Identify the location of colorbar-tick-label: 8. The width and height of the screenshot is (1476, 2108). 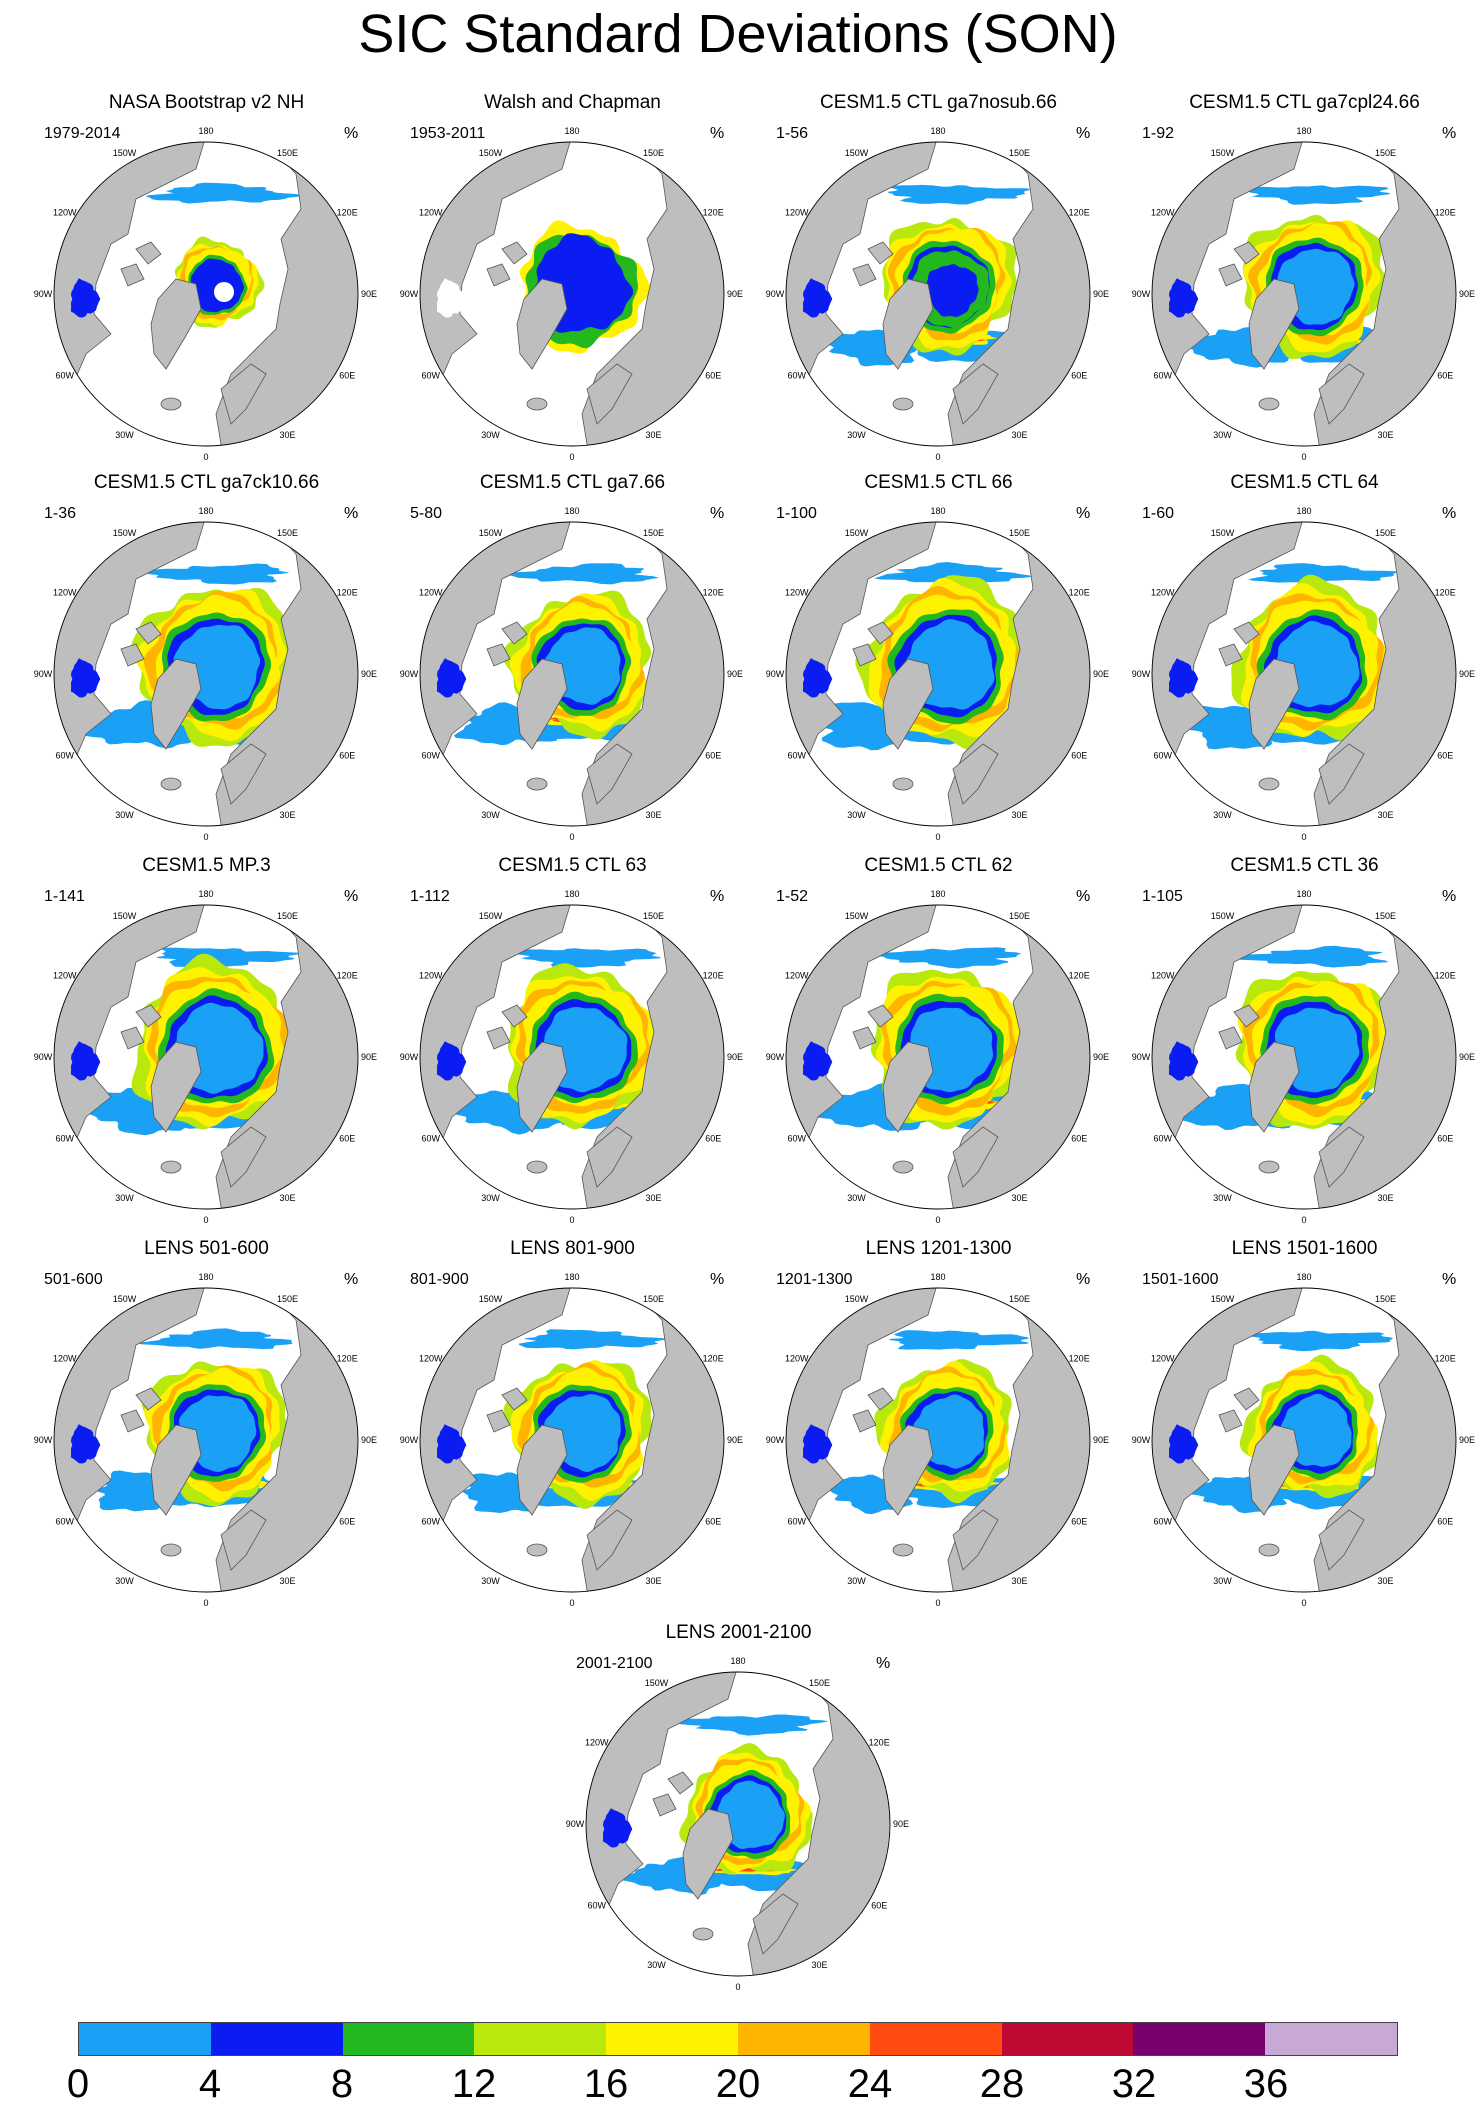
(342, 2084).